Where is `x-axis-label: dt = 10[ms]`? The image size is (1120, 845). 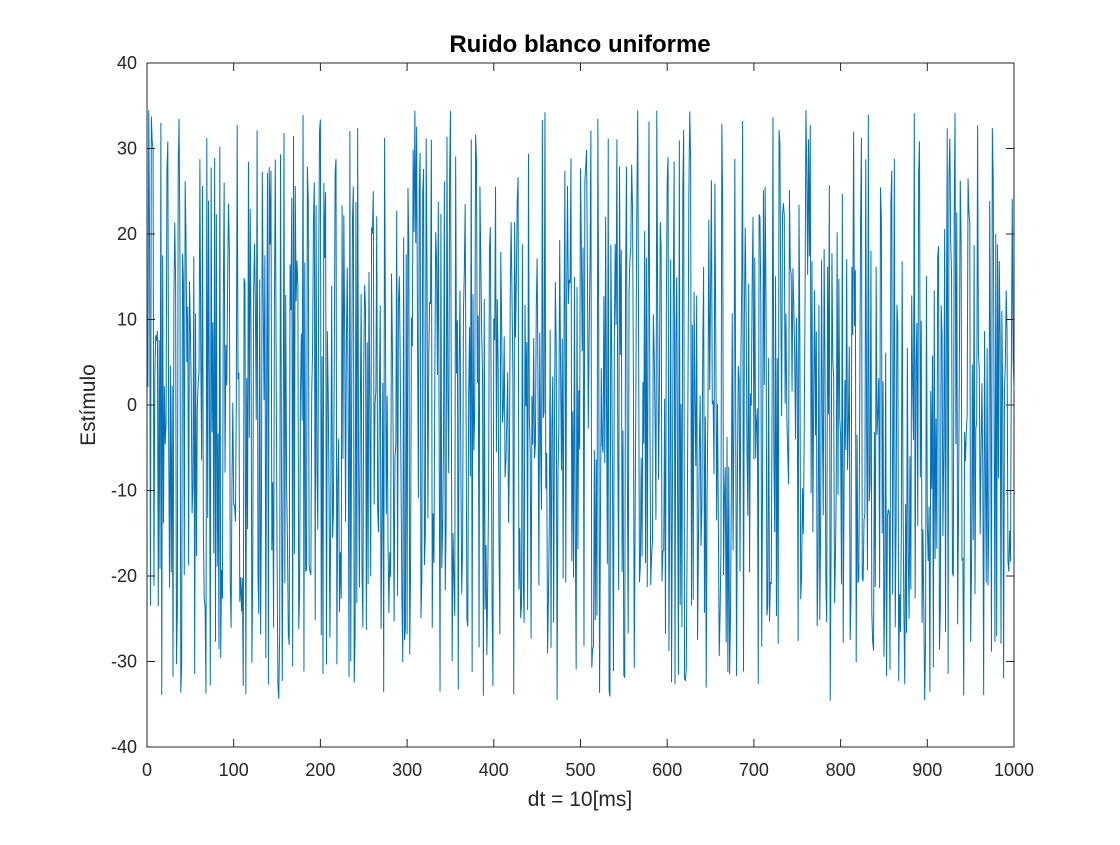 x-axis-label: dt = 10[ms] is located at coordinates (580, 799).